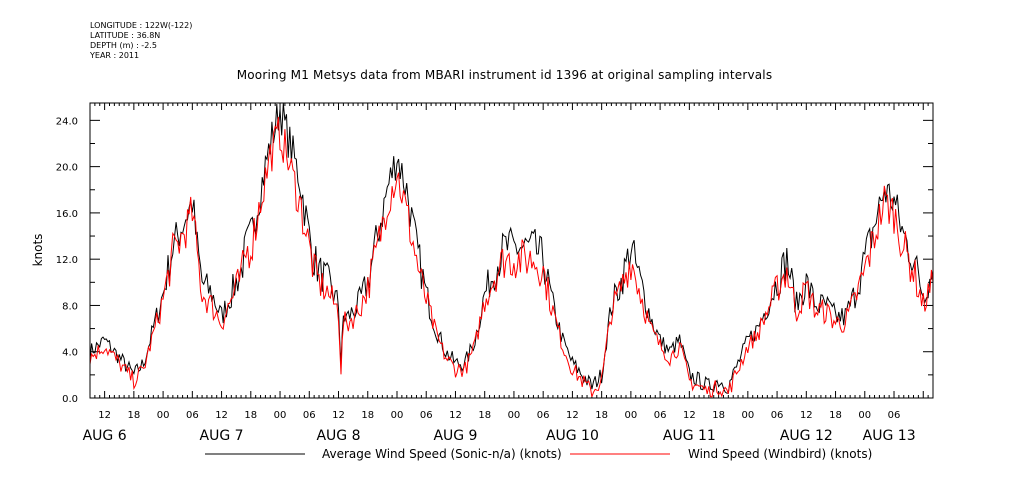  Describe the element at coordinates (70, 353) in the screenshot. I see `y-tick-label: 4.0` at that location.